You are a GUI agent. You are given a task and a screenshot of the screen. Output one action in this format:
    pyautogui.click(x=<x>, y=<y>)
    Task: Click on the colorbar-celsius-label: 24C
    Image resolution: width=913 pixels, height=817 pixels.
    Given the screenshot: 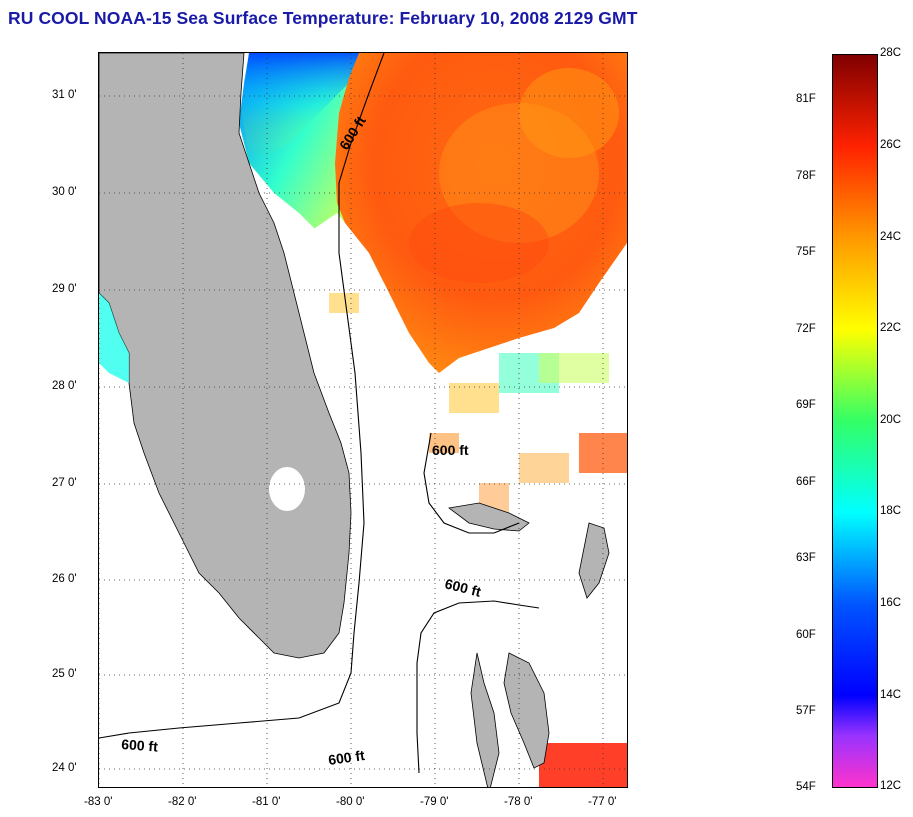 What is the action you would take?
    pyautogui.click(x=891, y=237)
    